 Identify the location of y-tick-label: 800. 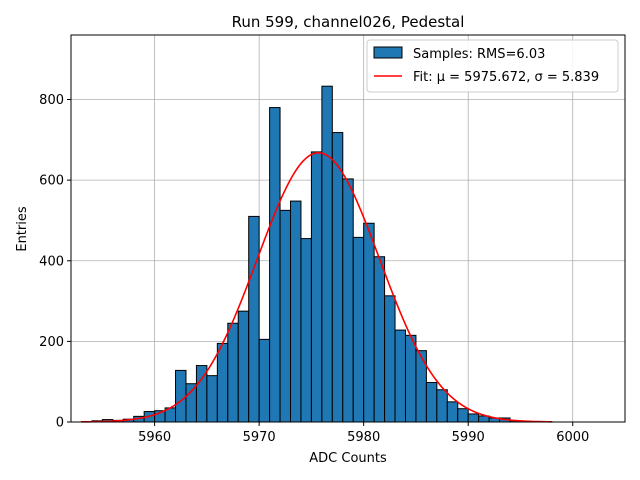
(51, 100).